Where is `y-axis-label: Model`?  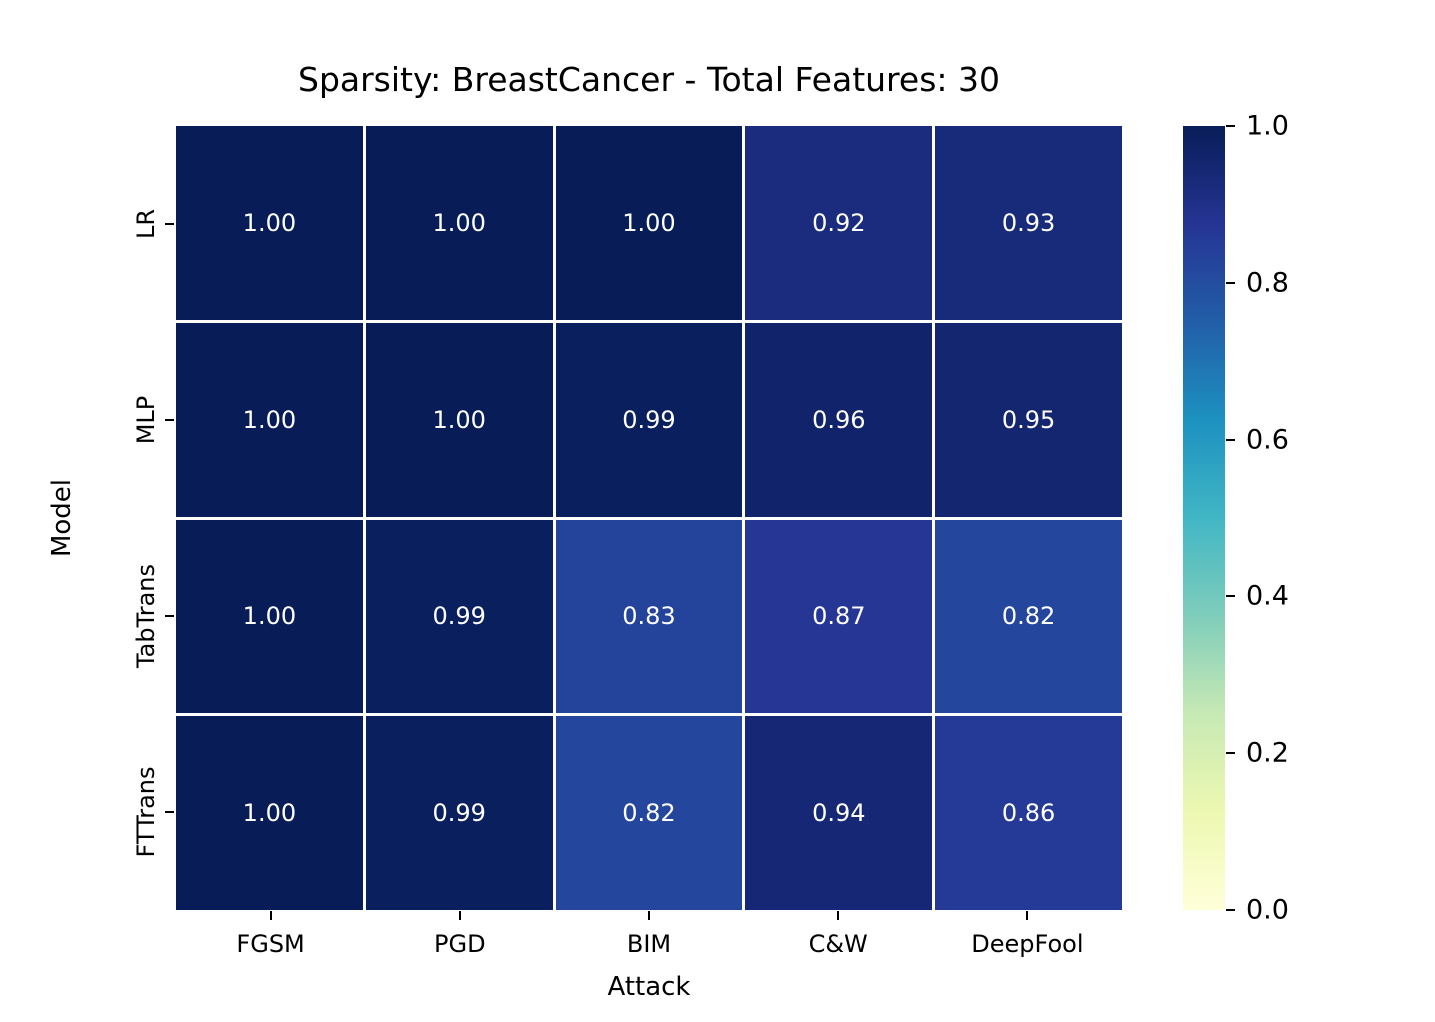
y-axis-label: Model is located at coordinates (62, 518).